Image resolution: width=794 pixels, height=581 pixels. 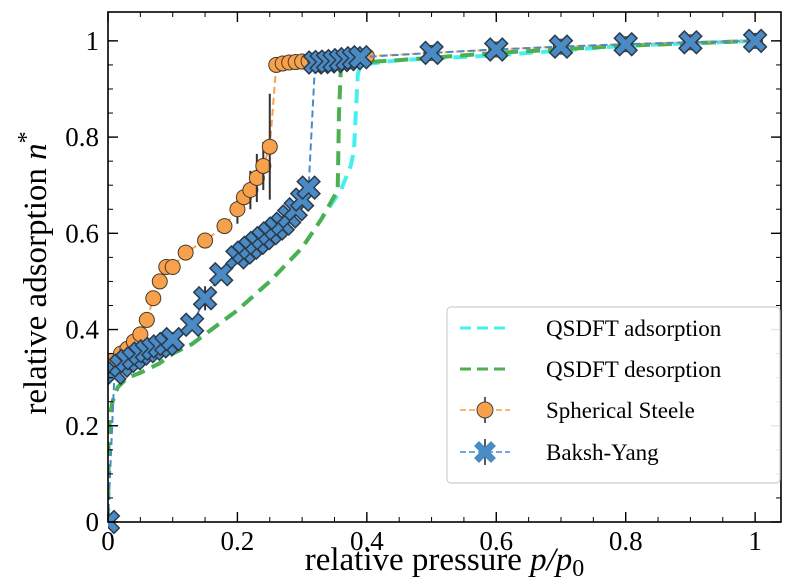 I want to click on x-tick-label: 0.8, so click(x=626, y=541).